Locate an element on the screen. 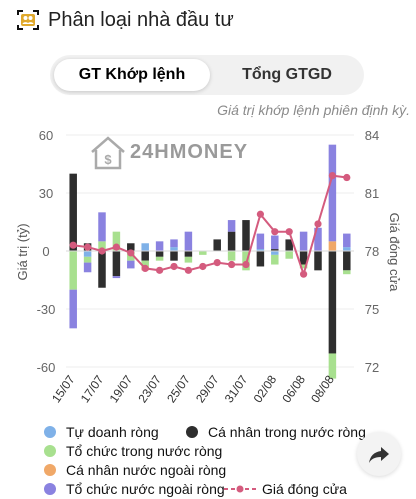  tab-total-trading-value: Tổng GTGD is located at coordinates (287, 74).